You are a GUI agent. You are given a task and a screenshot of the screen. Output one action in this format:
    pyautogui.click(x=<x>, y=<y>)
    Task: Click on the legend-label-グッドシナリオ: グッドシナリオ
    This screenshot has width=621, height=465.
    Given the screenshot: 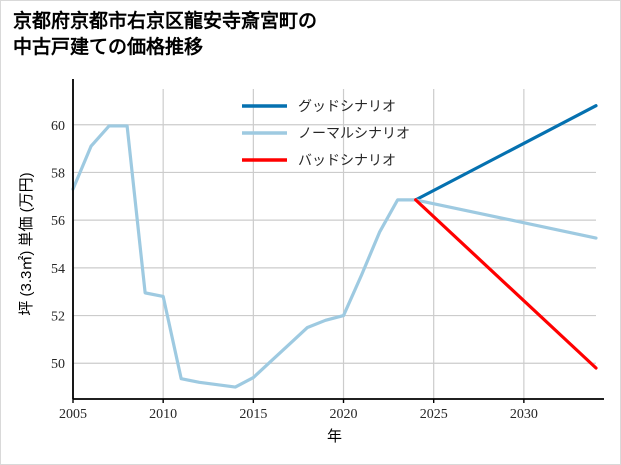 What is the action you would take?
    pyautogui.click(x=347, y=106)
    